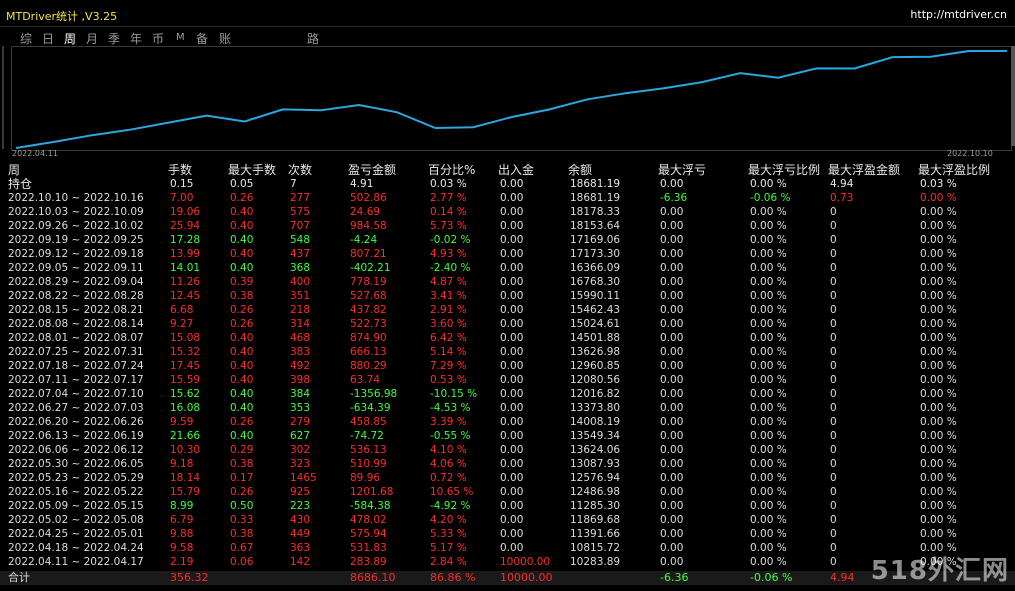  Describe the element at coordinates (453, 577) in the screenshot. I see `total-pct: 86.86 %` at that location.